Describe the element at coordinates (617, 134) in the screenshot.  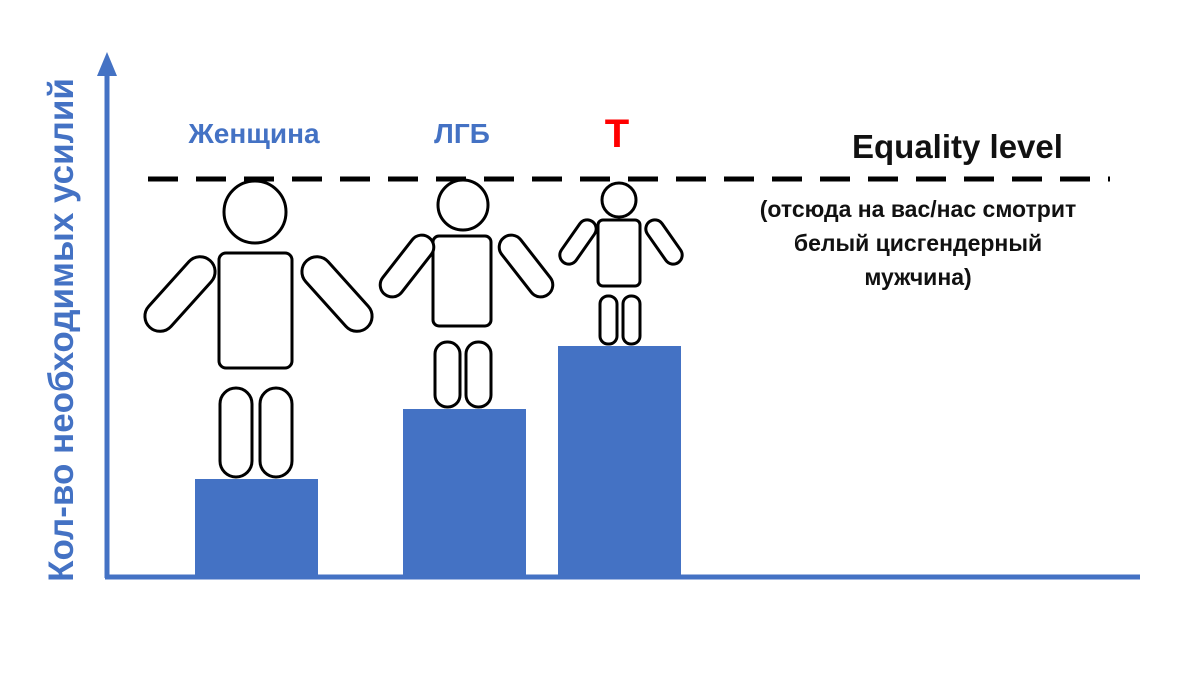
I see `category-label-t: T` at that location.